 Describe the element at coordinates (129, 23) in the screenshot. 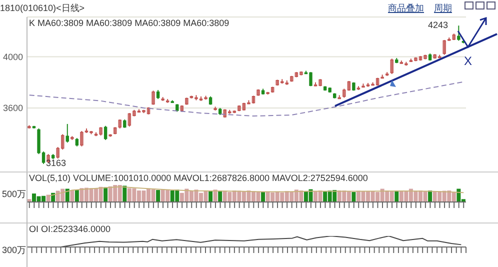

I see `annotation: K MA60:3809 MA60:3809 MA60:3809 MA60:3809` at that location.